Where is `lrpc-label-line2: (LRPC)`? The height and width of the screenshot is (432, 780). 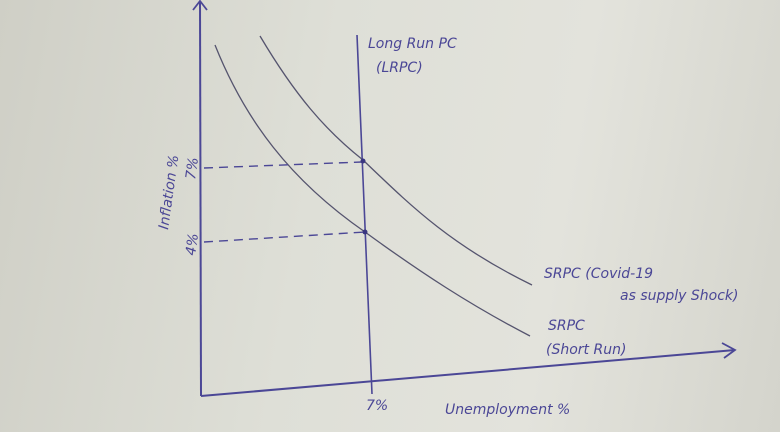 lrpc-label-line2: (LRPC) is located at coordinates (399, 68).